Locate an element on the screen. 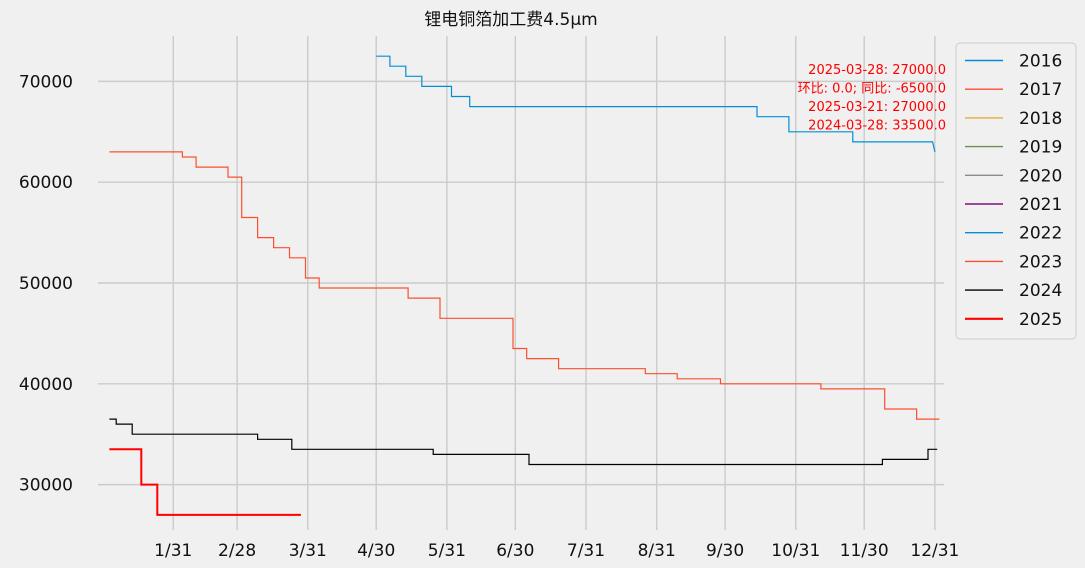 Image resolution: width=1085 pixels, height=568 pixels. series-line-2025 is located at coordinates (205, 482).